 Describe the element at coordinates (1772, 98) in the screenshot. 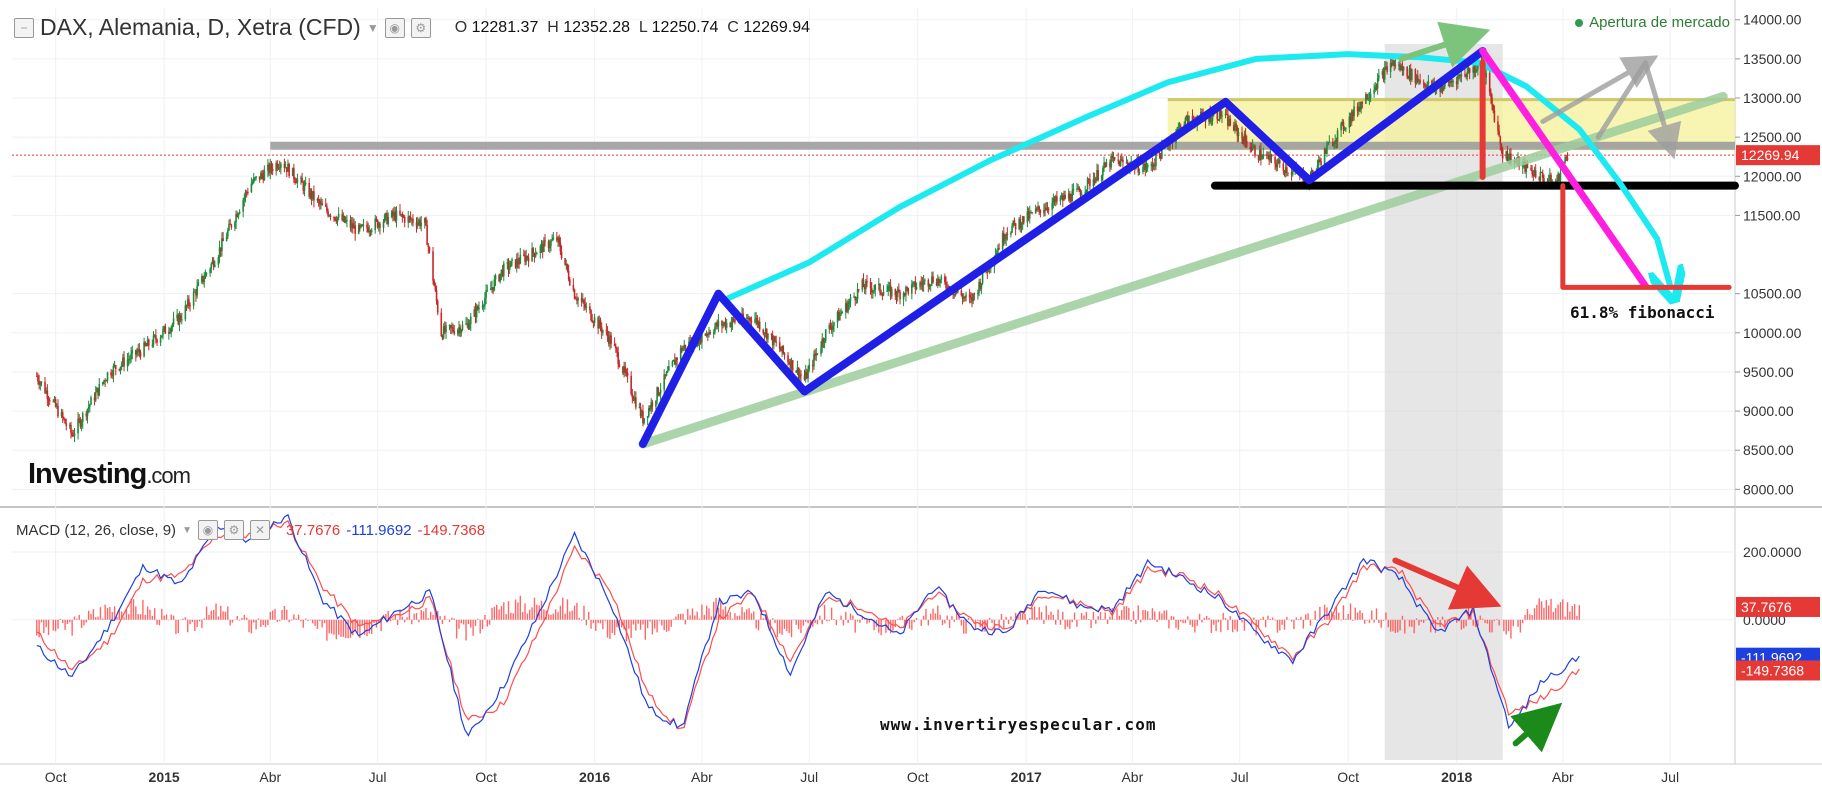

I see `y-tick-label: 13000.00` at that location.